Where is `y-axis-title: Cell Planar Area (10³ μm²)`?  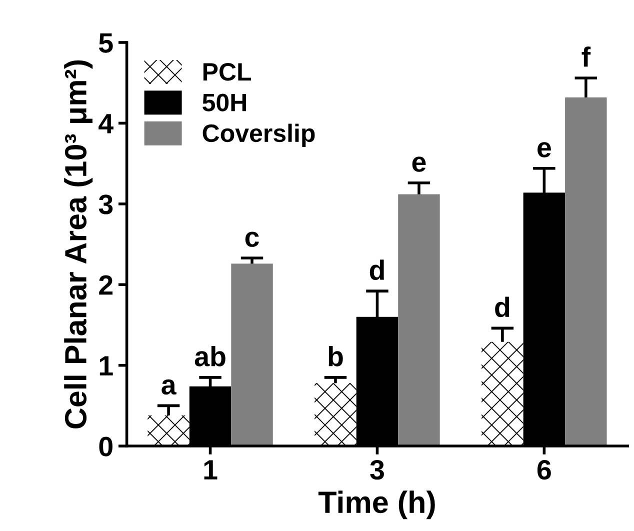 y-axis-title: Cell Planar Area (10³ μm²) is located at coordinates (78, 244).